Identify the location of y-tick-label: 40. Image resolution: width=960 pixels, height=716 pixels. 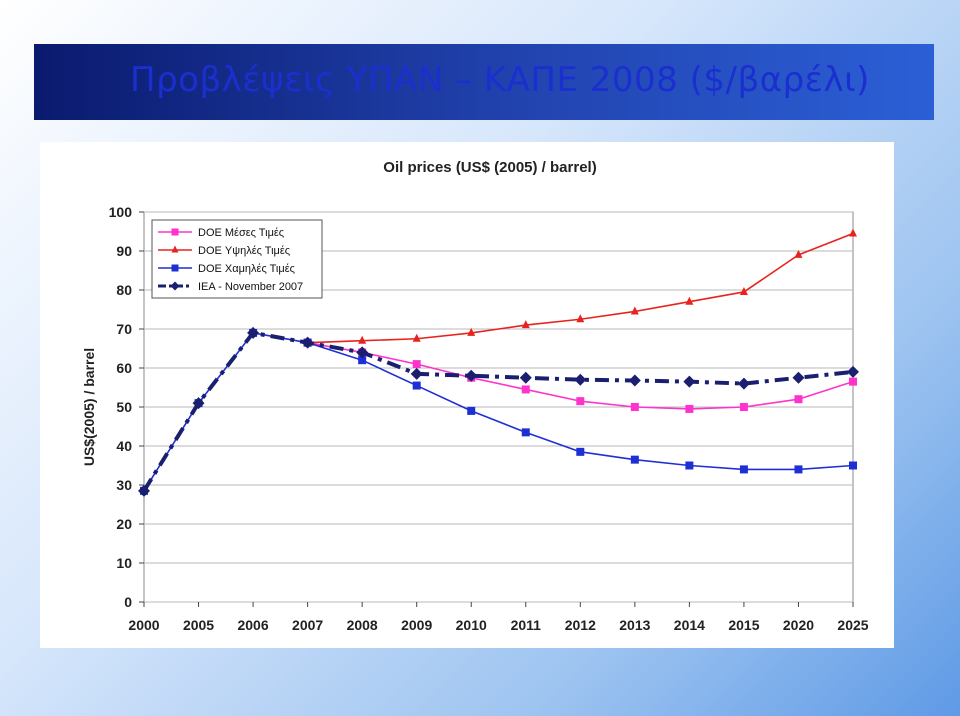
(124, 446).